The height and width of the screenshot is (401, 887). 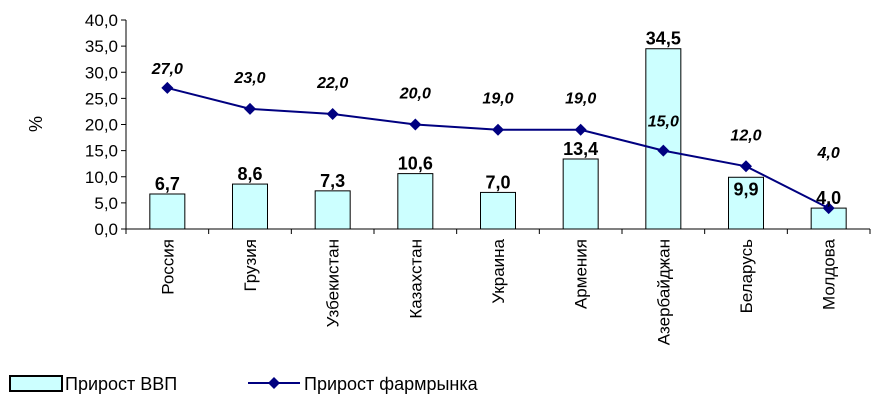 I want to click on category-label: Украина, so click(x=498, y=270).